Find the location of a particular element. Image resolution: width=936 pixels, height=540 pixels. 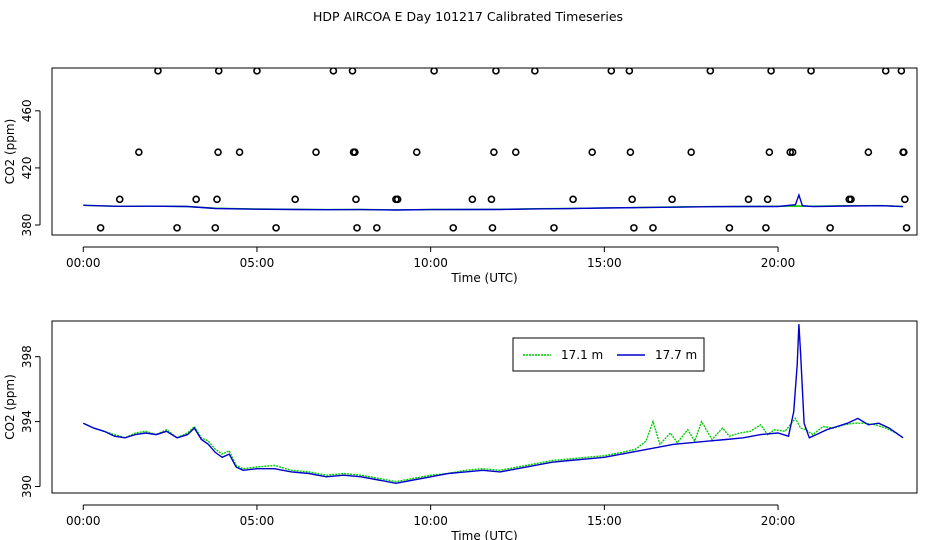

legend-label: 17.7 m is located at coordinates (676, 355).